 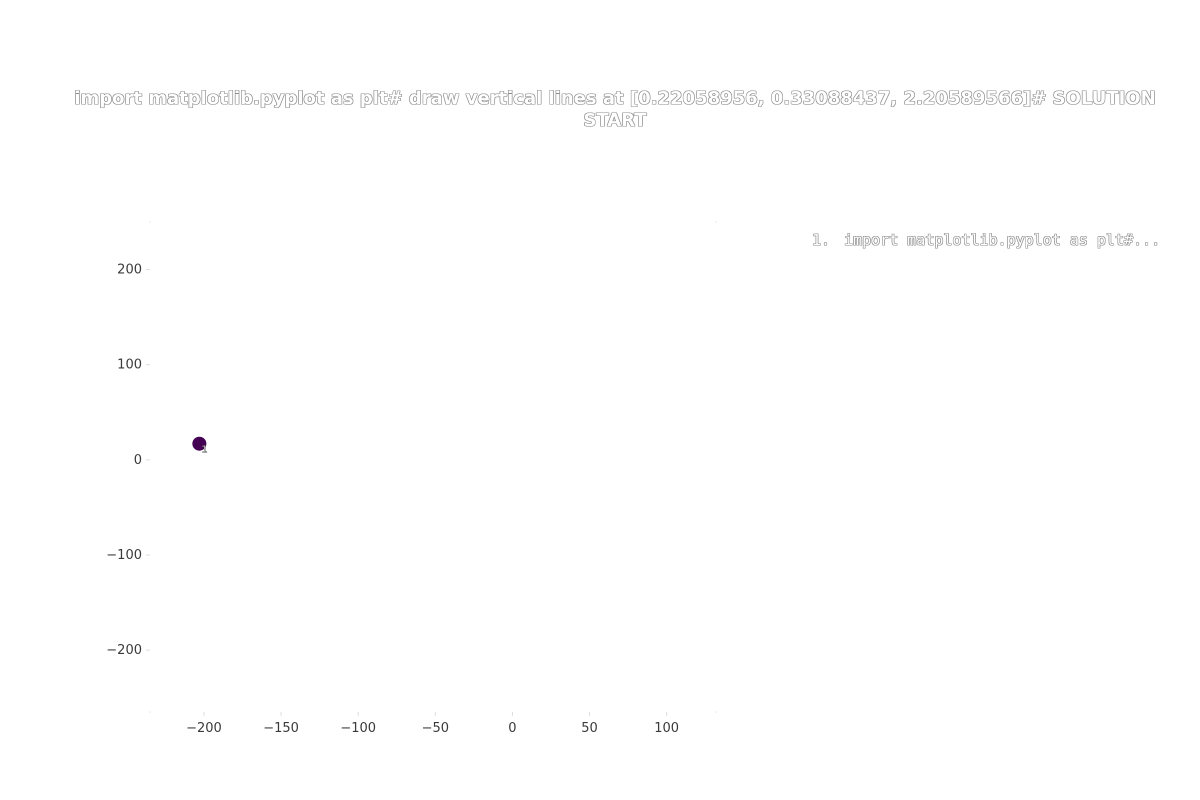 I want to click on y-tick-label: 200, so click(x=129, y=270).